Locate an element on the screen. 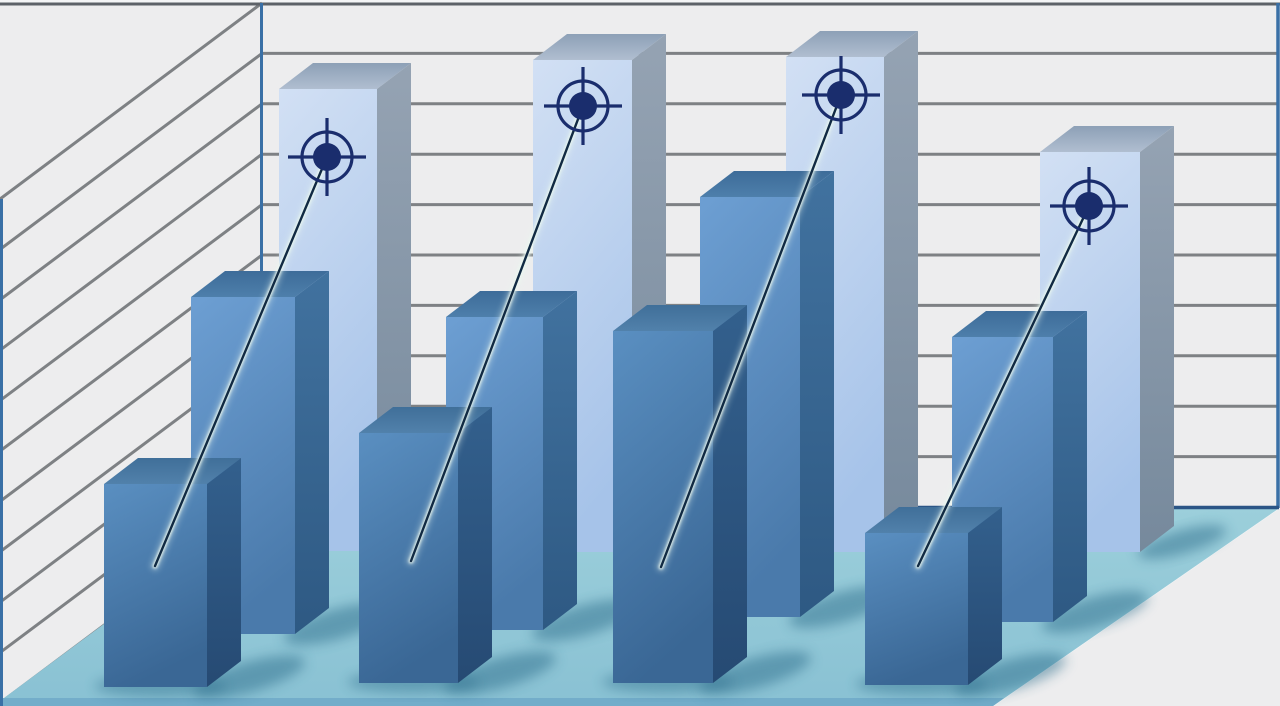 Image resolution: width=1280 pixels, height=706 pixels. floor-front-strip is located at coordinates (502, 702).